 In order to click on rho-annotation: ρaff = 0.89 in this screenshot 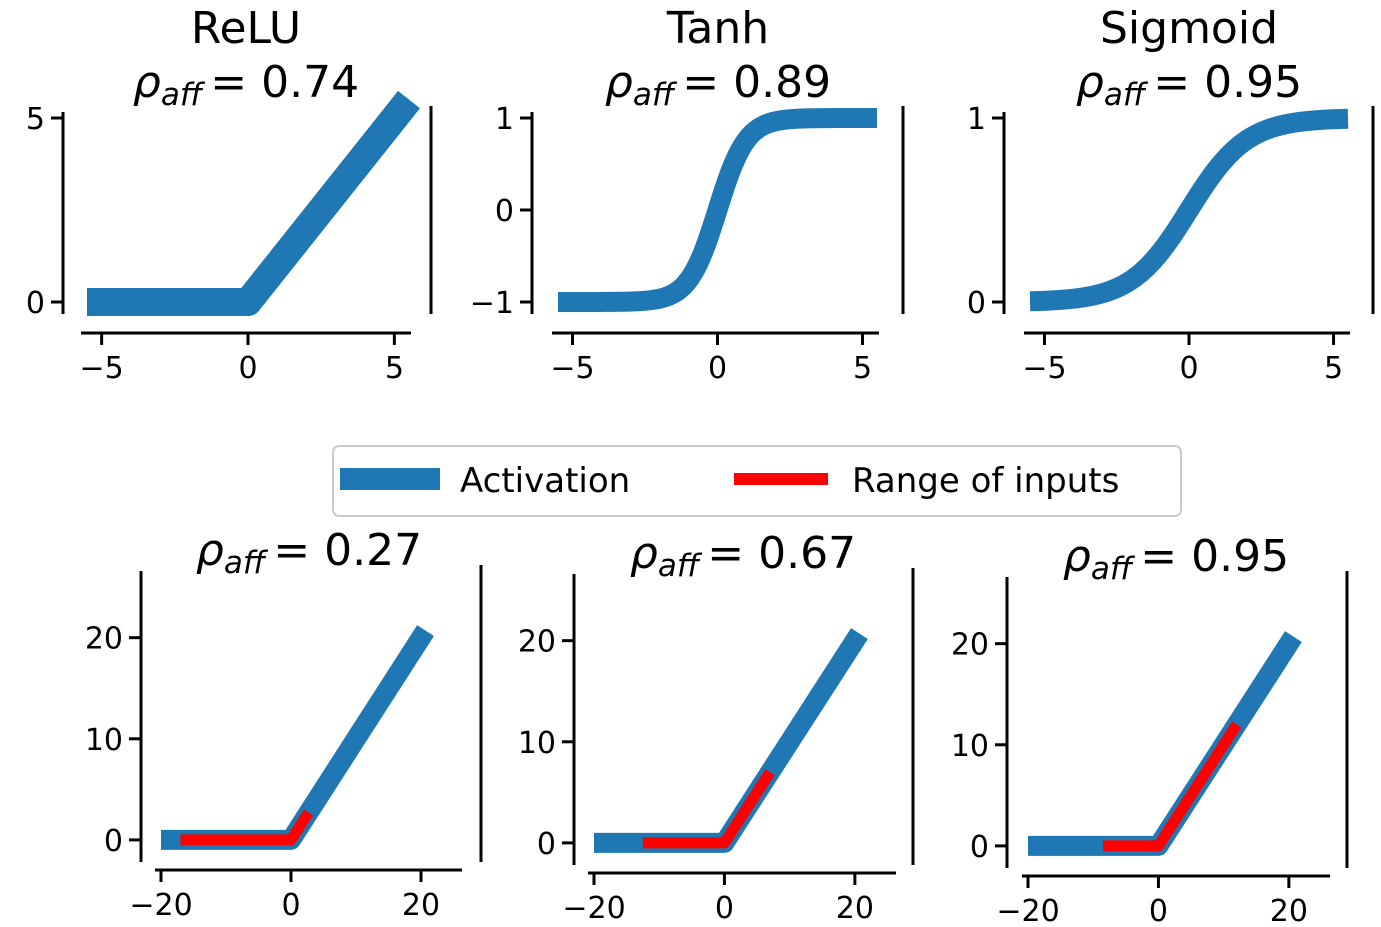, I will do `click(718, 85)`.